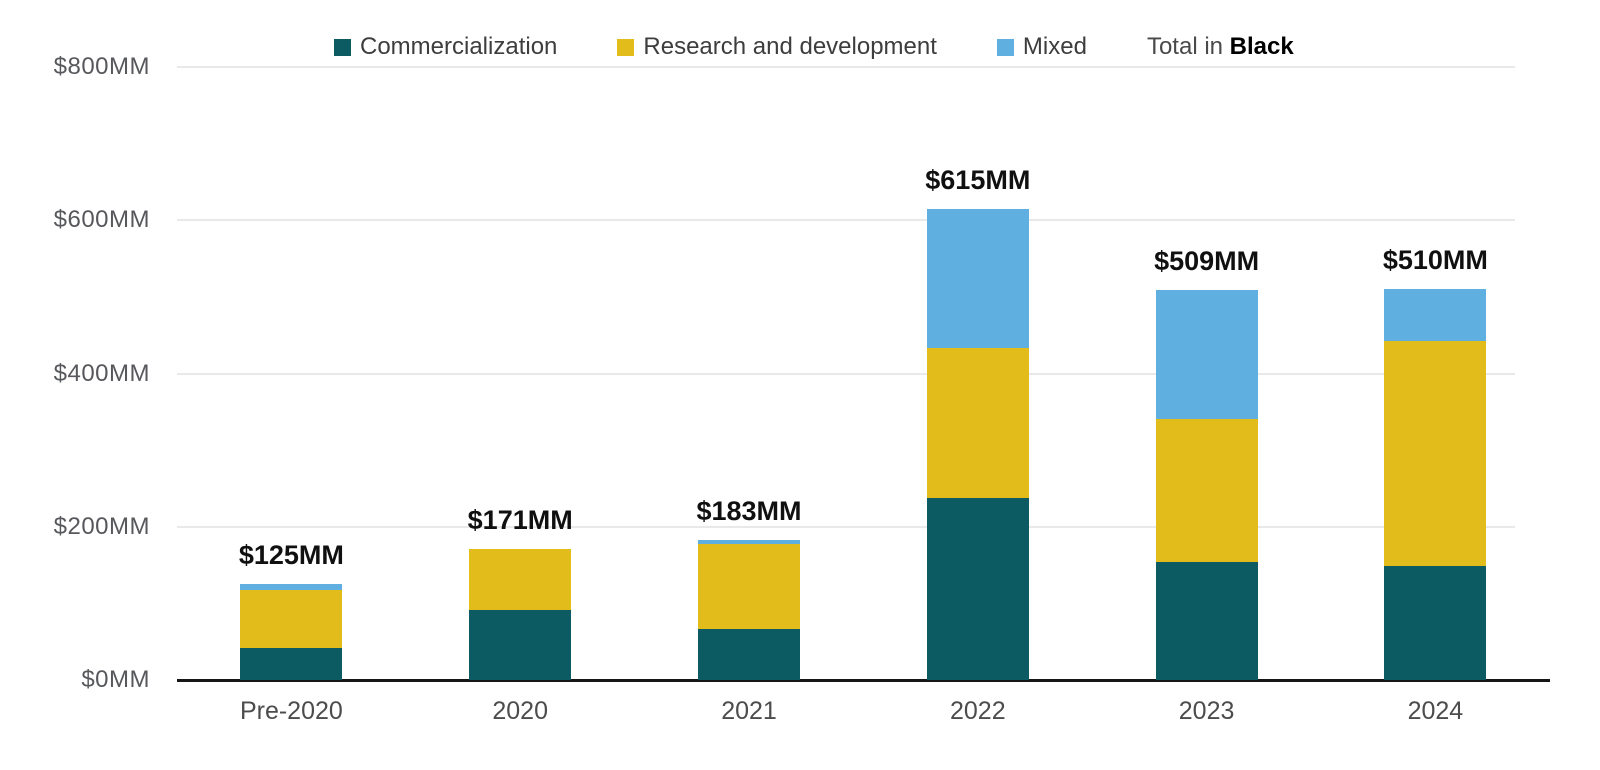 Image resolution: width=1600 pixels, height=770 pixels. What do you see at coordinates (115, 679) in the screenshot?
I see `y-axis-tick-label: $0MM` at bounding box center [115, 679].